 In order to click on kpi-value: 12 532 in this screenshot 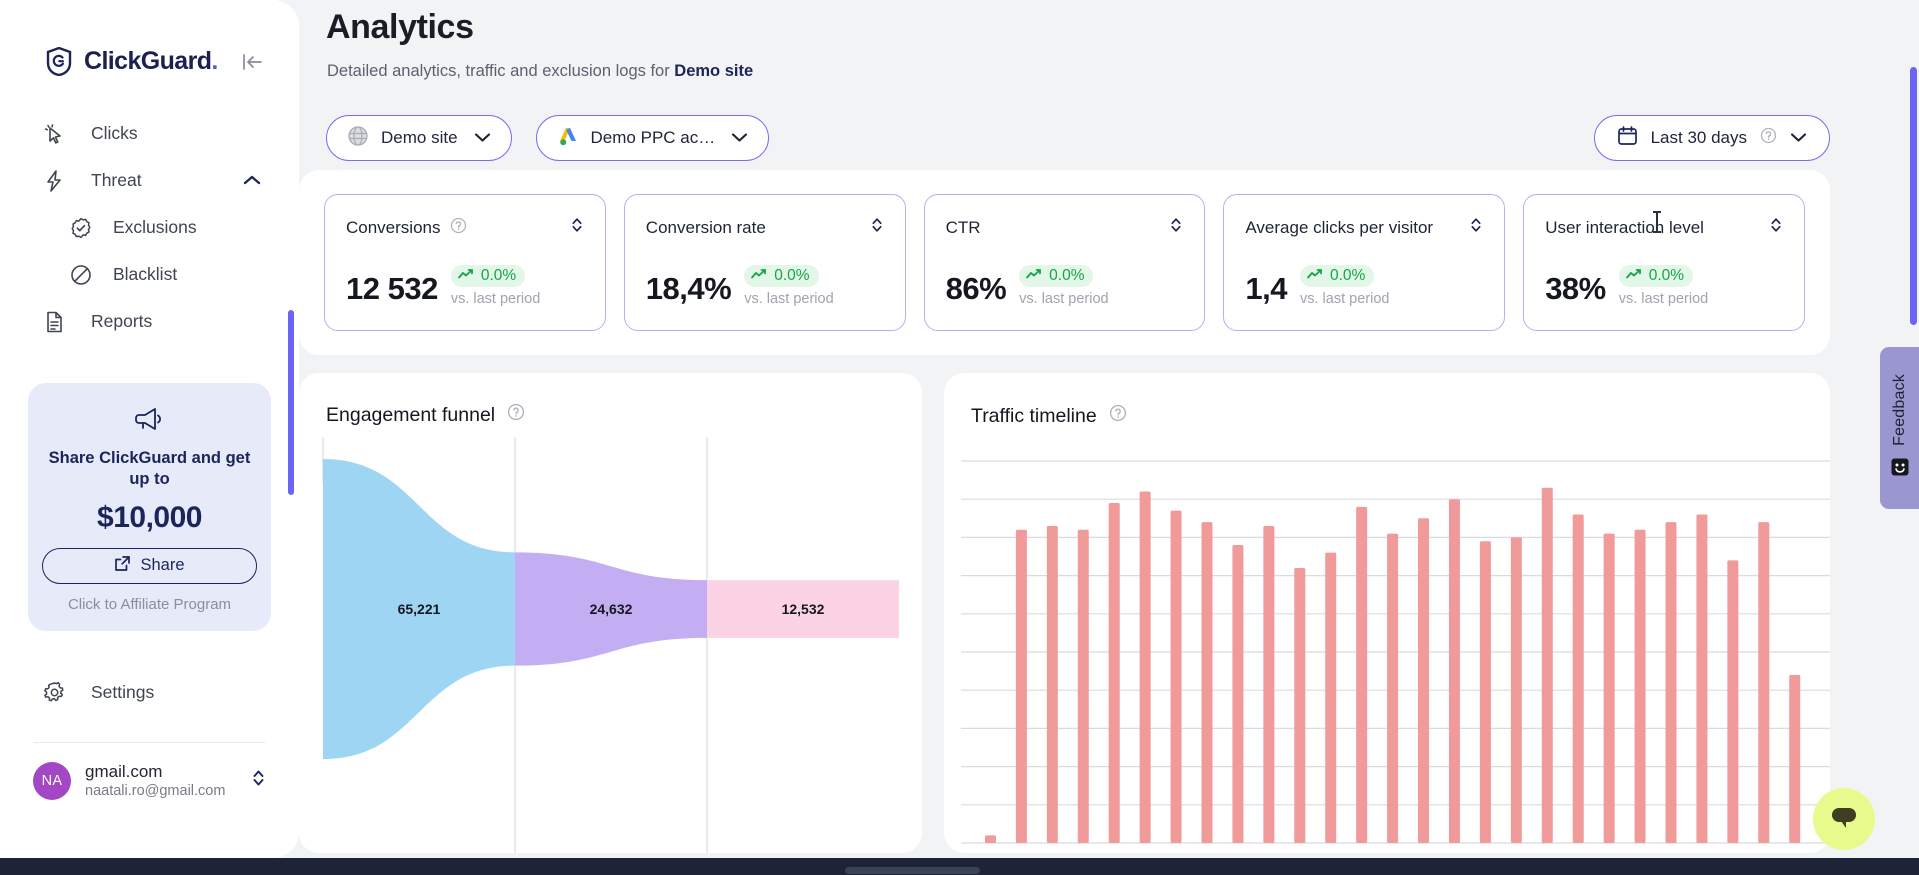, I will do `click(392, 288)`.